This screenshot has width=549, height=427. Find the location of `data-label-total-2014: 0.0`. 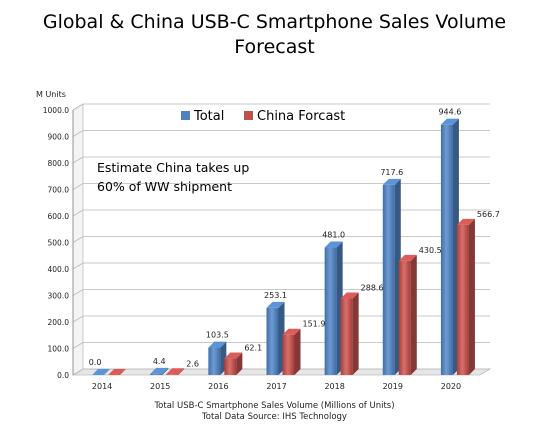

data-label-total-2014: 0.0 is located at coordinates (95, 362).